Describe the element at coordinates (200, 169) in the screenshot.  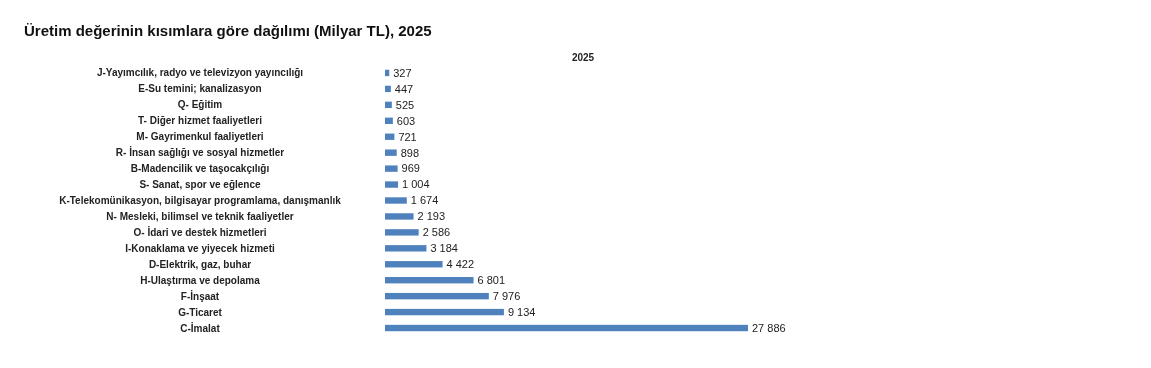
I see `y-tick-label: B-Madencilik ve taşocakçılığı` at that location.